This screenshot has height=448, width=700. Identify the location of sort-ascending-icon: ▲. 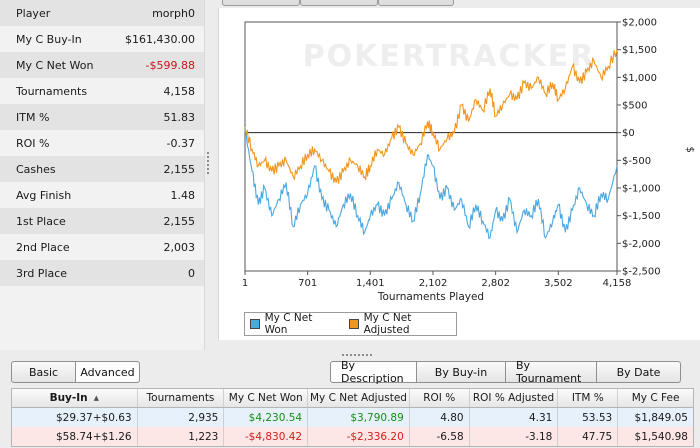
(96, 398).